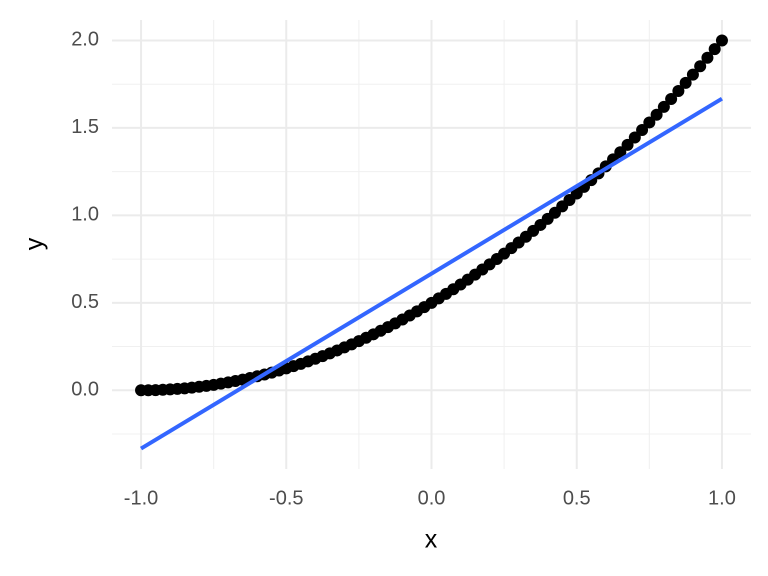  What do you see at coordinates (722, 498) in the screenshot?
I see `x-tick-label: 1.0` at bounding box center [722, 498].